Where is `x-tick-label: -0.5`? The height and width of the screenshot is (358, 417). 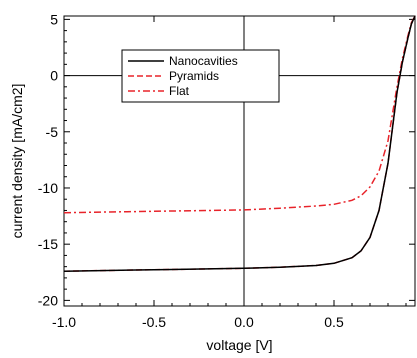 x-tick-label: -0.5 is located at coordinates (154, 322).